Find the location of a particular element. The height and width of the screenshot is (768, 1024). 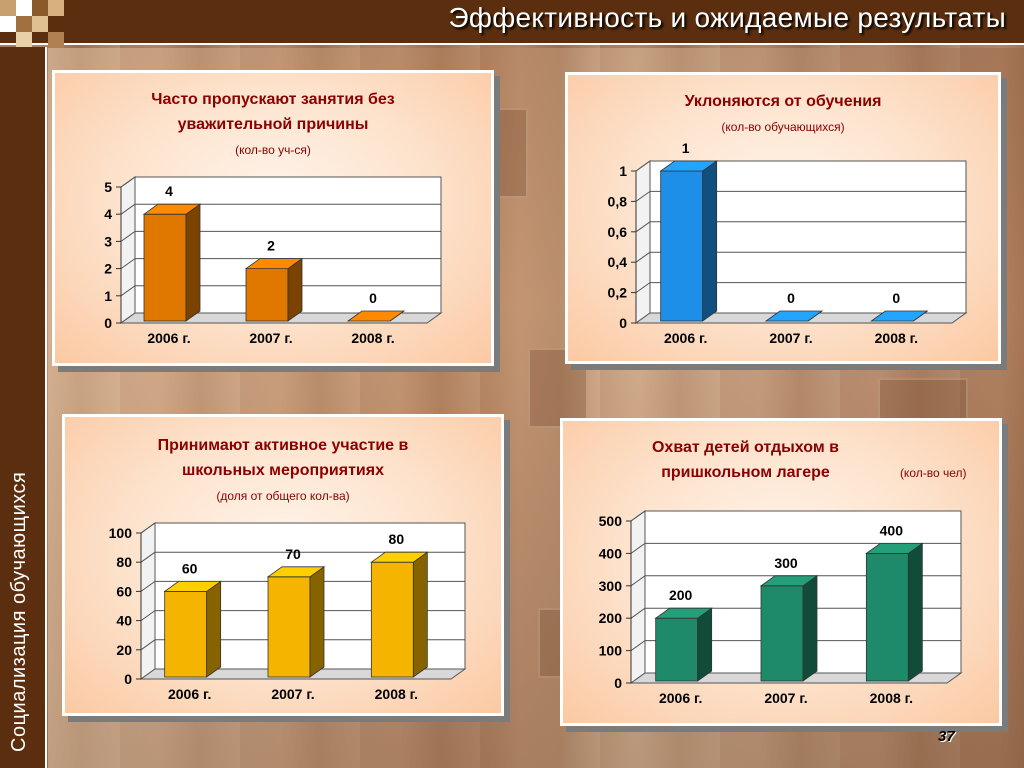

data-label: 2 is located at coordinates (271, 246).